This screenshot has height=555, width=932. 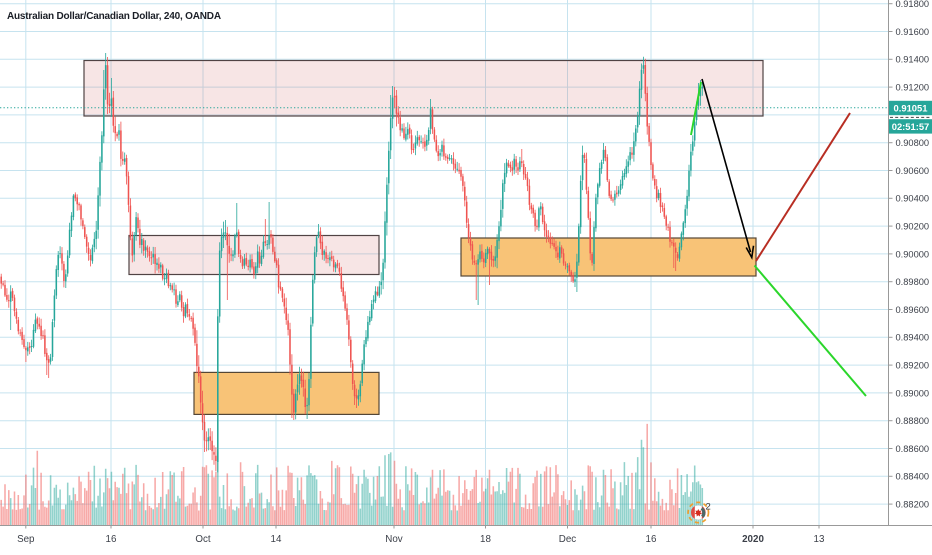 What do you see at coordinates (911, 107) in the screenshot?
I see `svg-text: 0.91051` at bounding box center [911, 107].